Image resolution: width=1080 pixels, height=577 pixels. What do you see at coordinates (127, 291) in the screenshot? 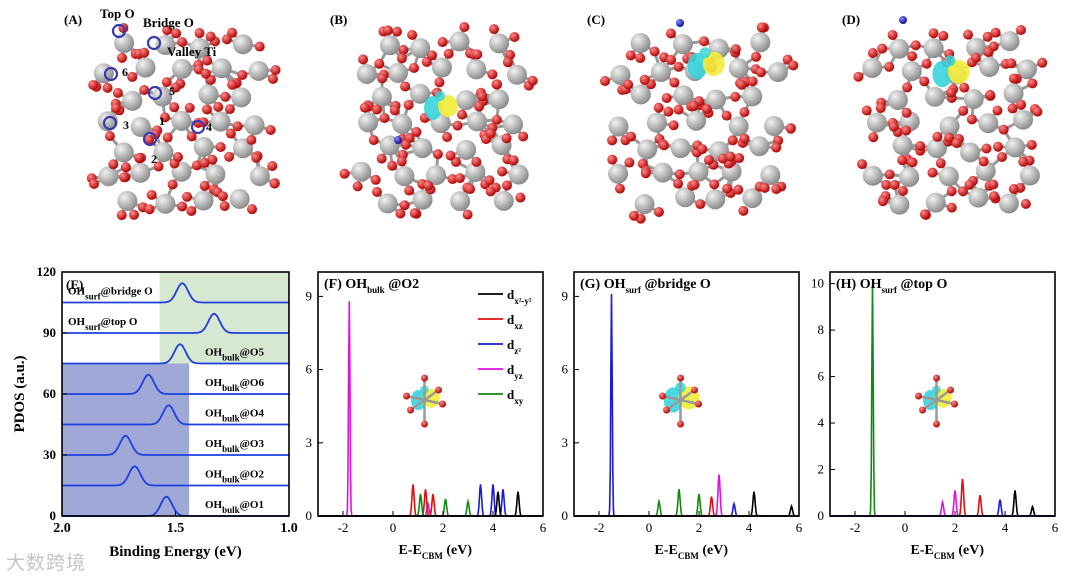
I see `series-label-part: @bridge O` at bounding box center [127, 291].